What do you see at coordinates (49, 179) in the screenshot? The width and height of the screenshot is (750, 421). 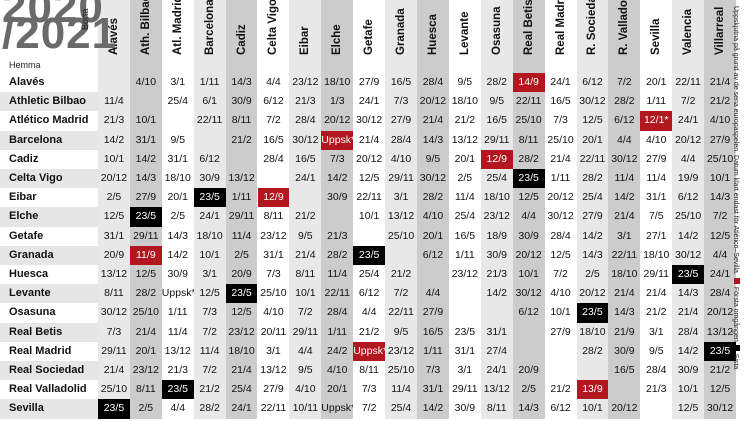 I see `row-team-label: Celta Vigo` at bounding box center [49, 179].